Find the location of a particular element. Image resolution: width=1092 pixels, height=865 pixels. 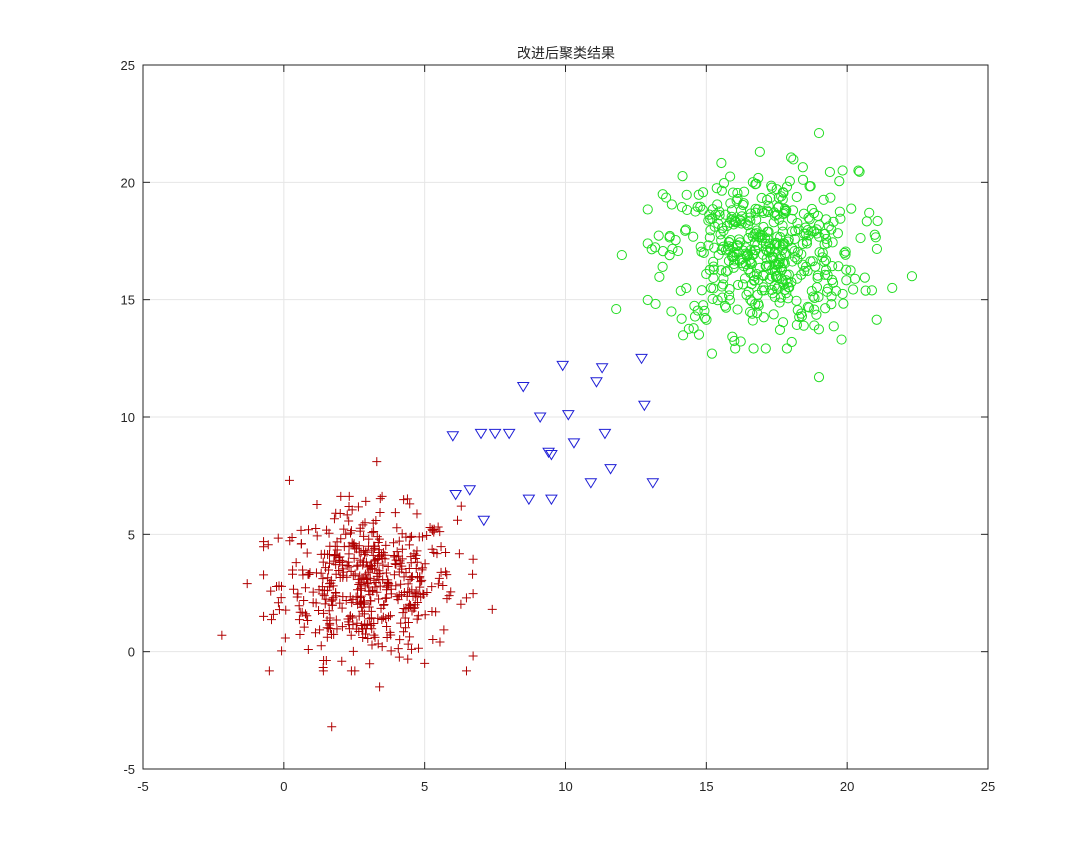

y-tick-label: -5 is located at coordinates (129, 769).